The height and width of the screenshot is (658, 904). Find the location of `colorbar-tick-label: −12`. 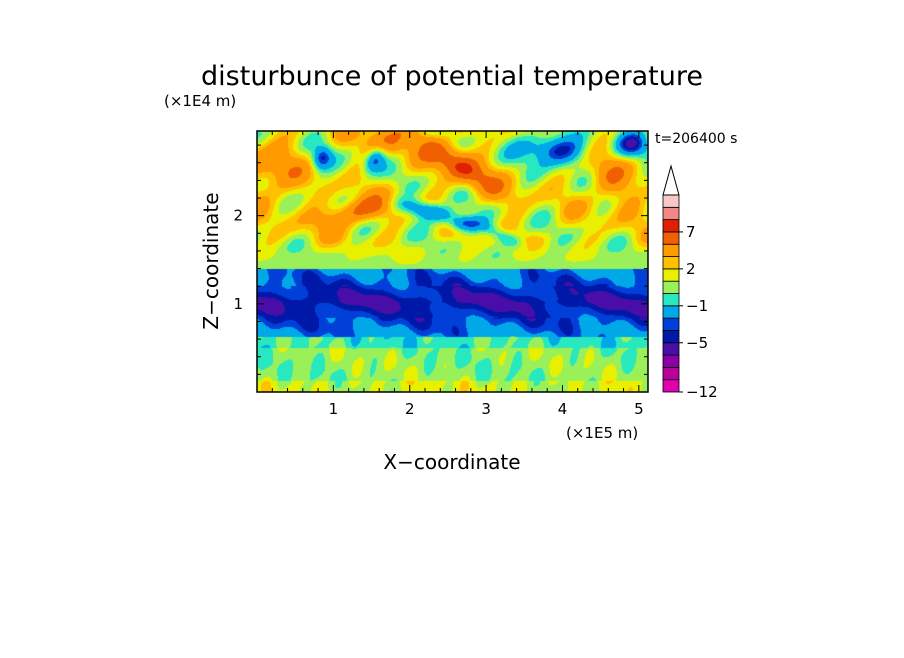

colorbar-tick-label: −12 is located at coordinates (702, 392).